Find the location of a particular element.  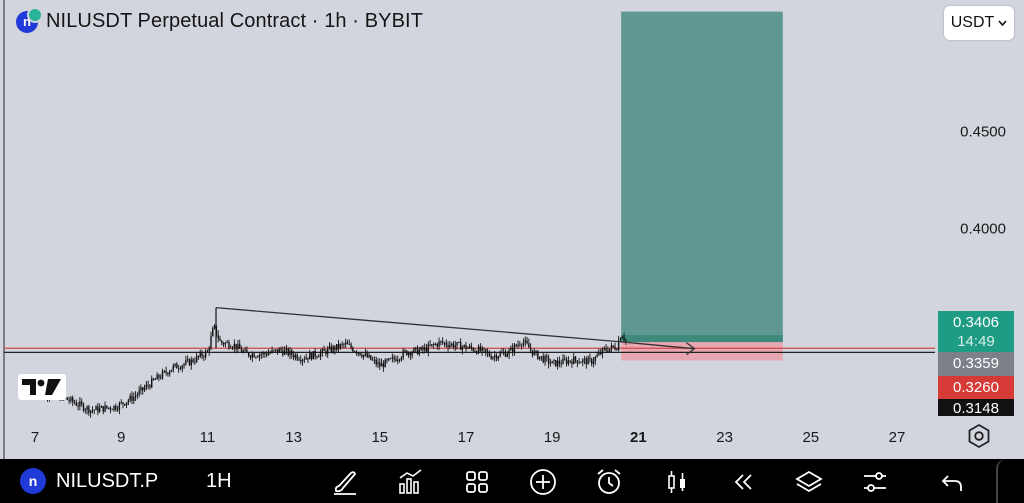

x-tick-label-7: 21 is located at coordinates (638, 437).